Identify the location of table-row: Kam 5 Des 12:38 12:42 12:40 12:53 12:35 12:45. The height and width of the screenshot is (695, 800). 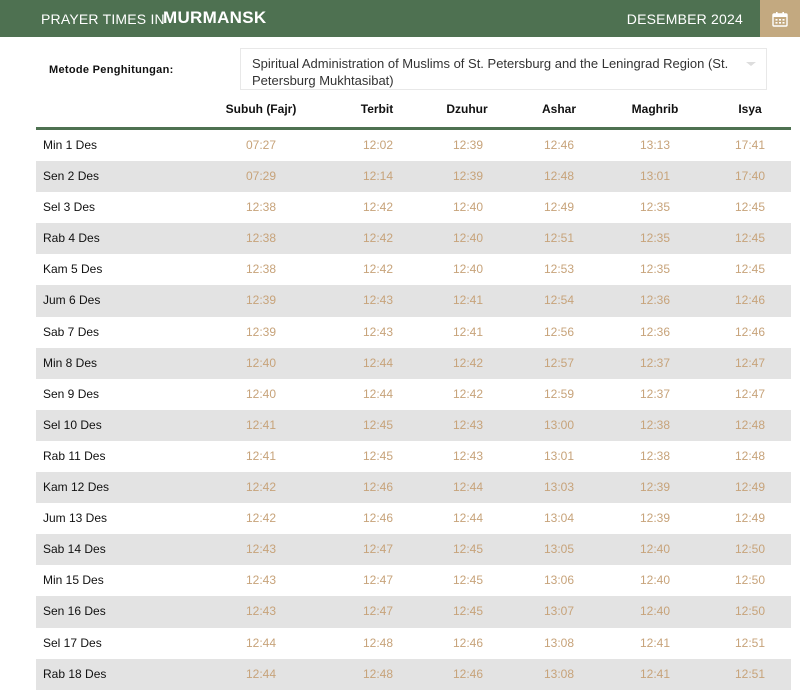
(413, 269).